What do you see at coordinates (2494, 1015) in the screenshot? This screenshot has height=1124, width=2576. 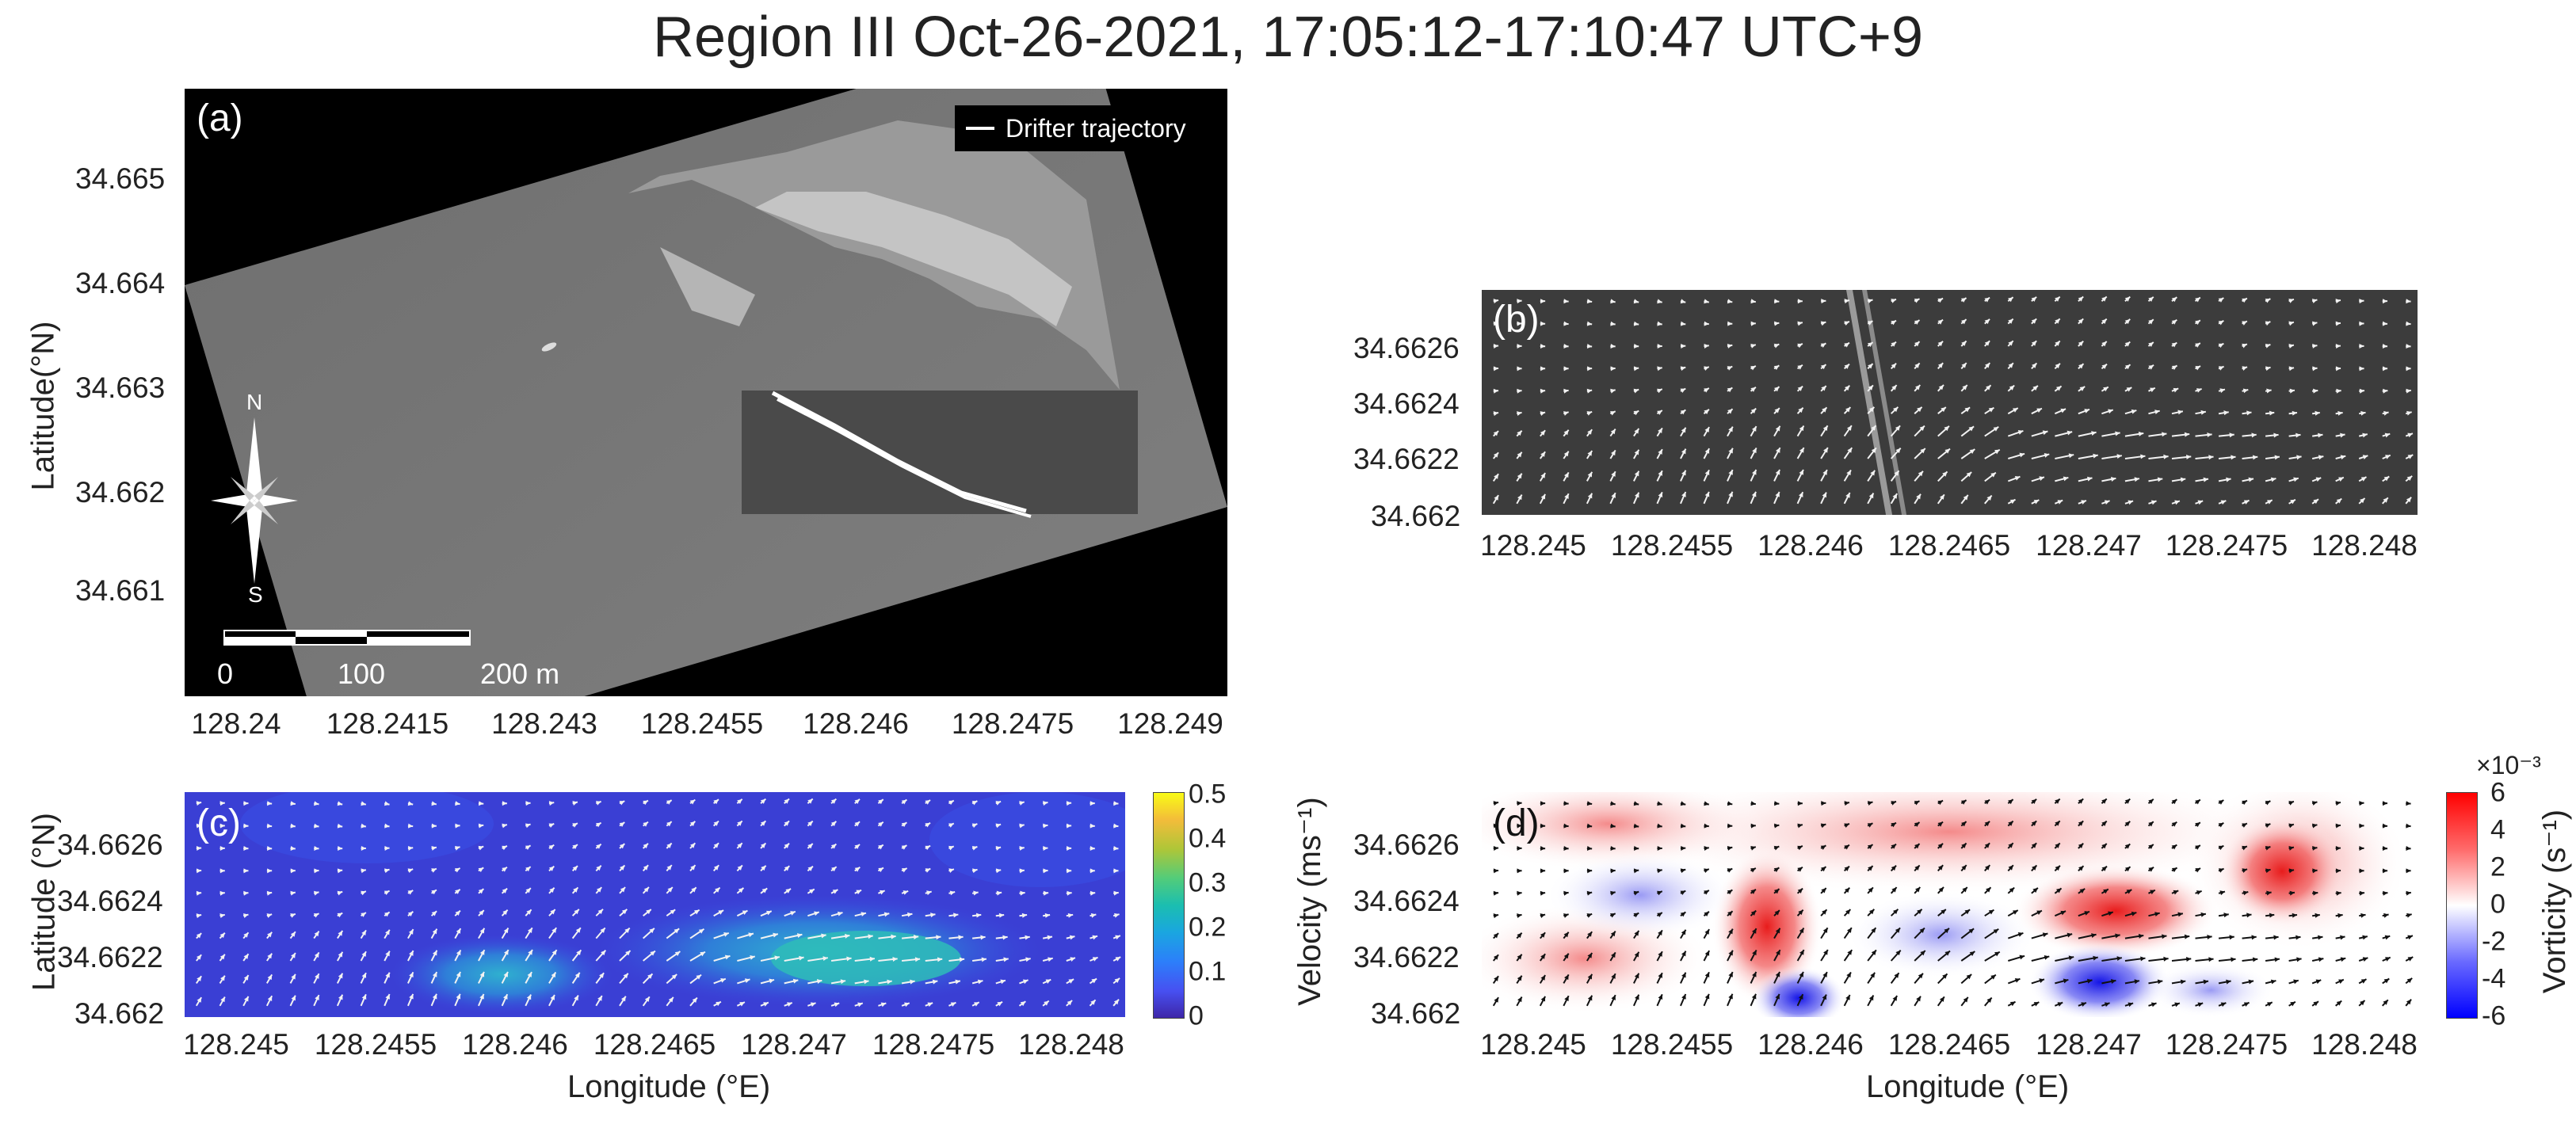 I see `colorbar-tick: -6` at bounding box center [2494, 1015].